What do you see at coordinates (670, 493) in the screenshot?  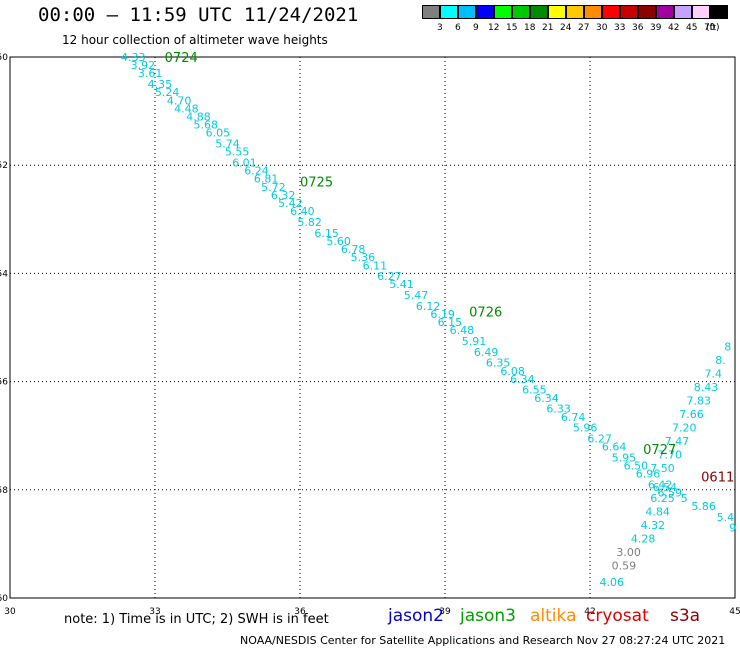 I see `wave-height-value: 6.59` at bounding box center [670, 493].